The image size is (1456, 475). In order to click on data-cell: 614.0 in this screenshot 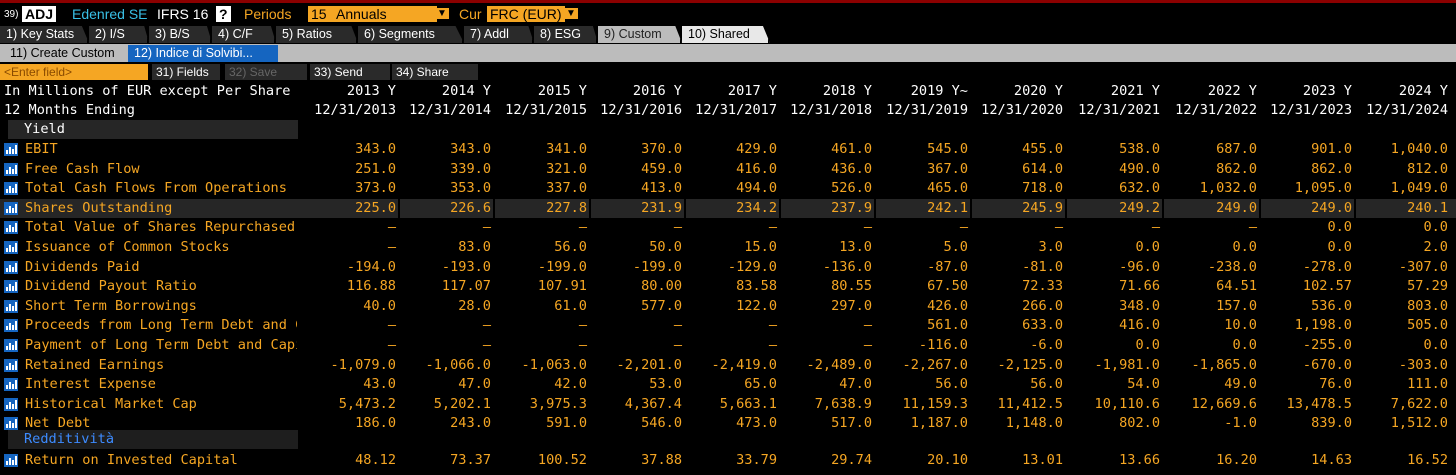, I will do `click(1042, 168)`.